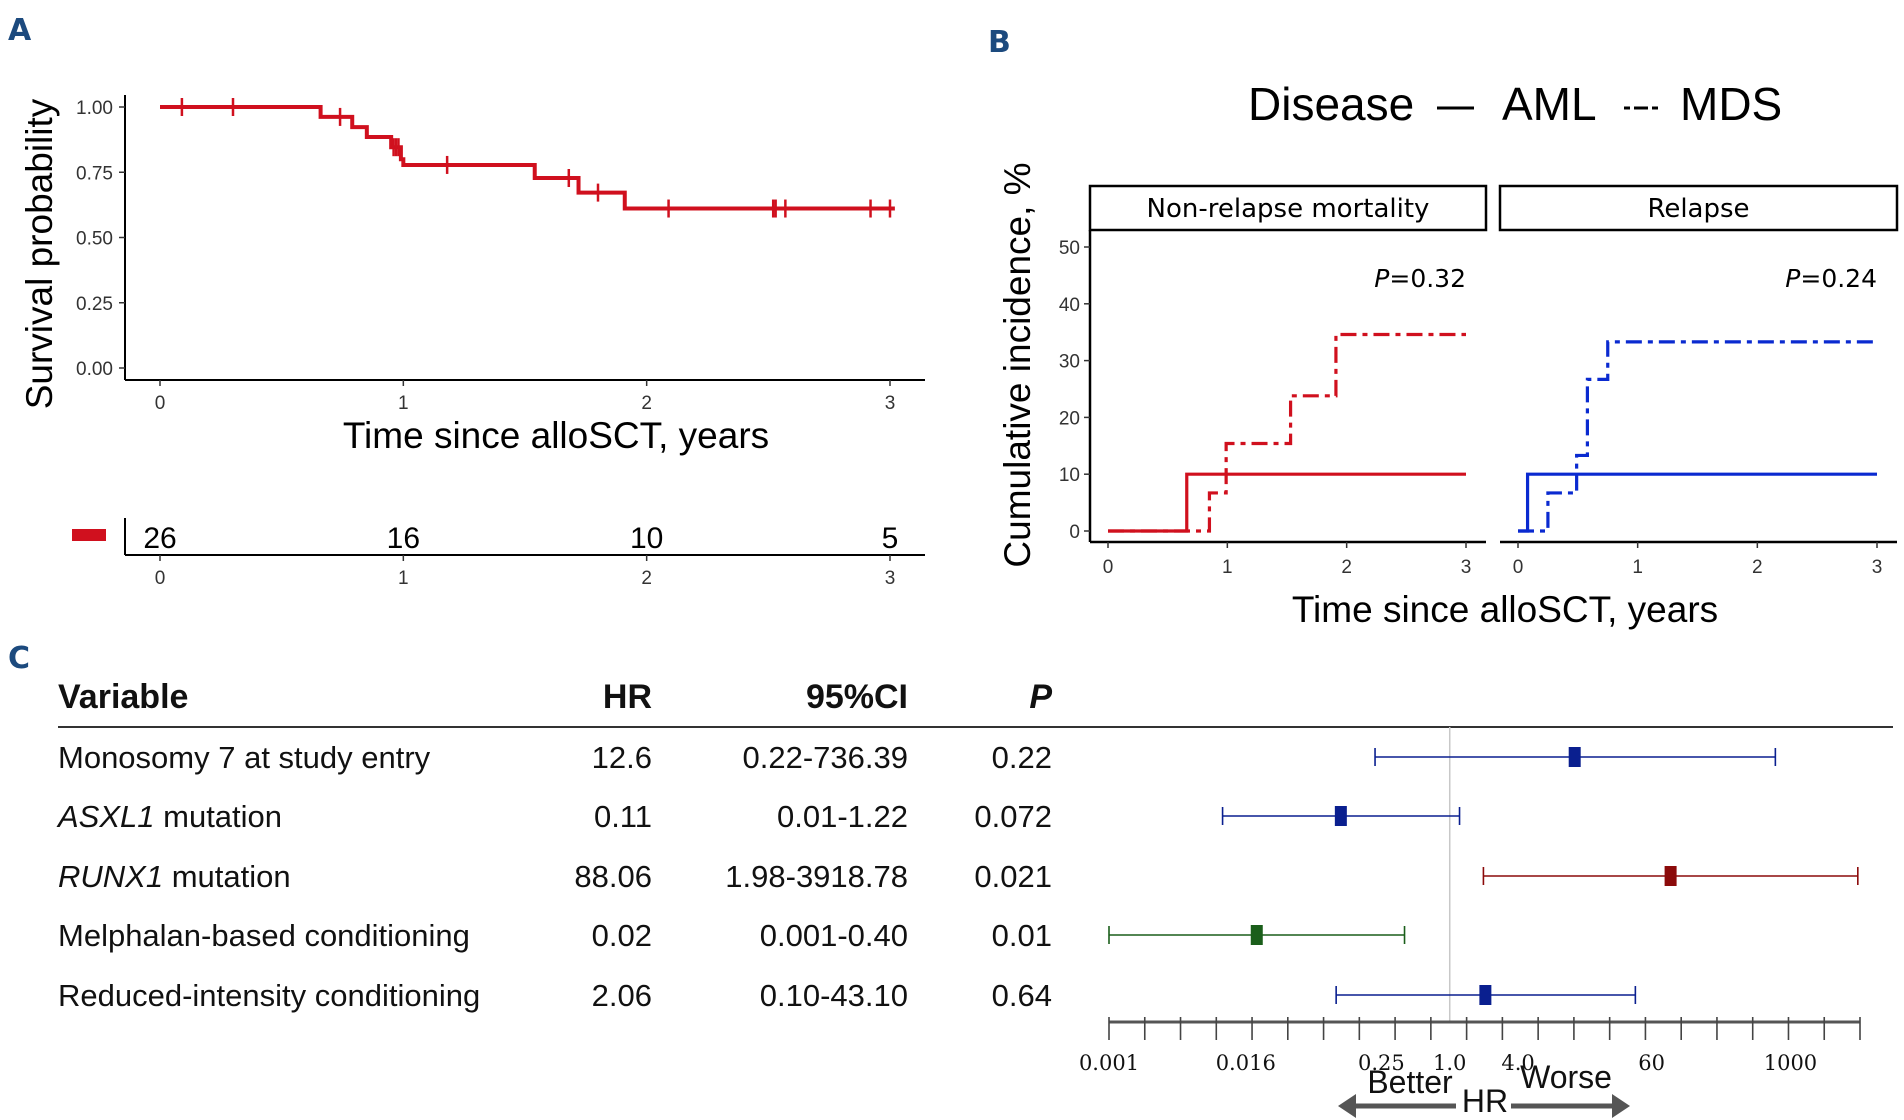 The width and height of the screenshot is (1904, 1120). What do you see at coordinates (403, 538) in the screenshot?
I see `at-risk-count: 16` at bounding box center [403, 538].